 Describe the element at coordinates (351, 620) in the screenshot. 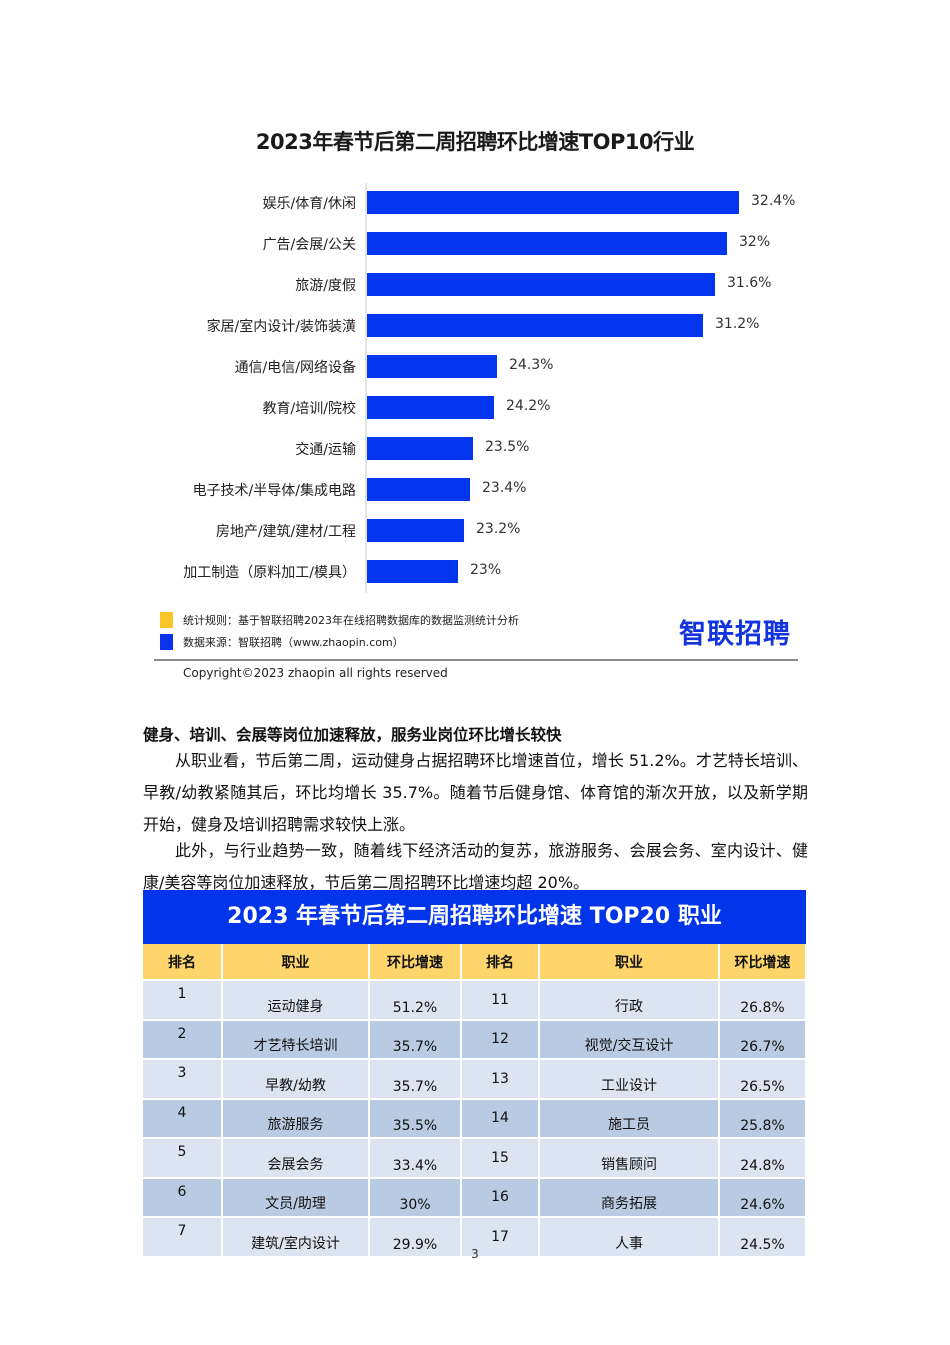

I see `legend-rule-text: 统计规则：基于智联招聘2023年在线招聘数据库的数据监测统计分析` at that location.